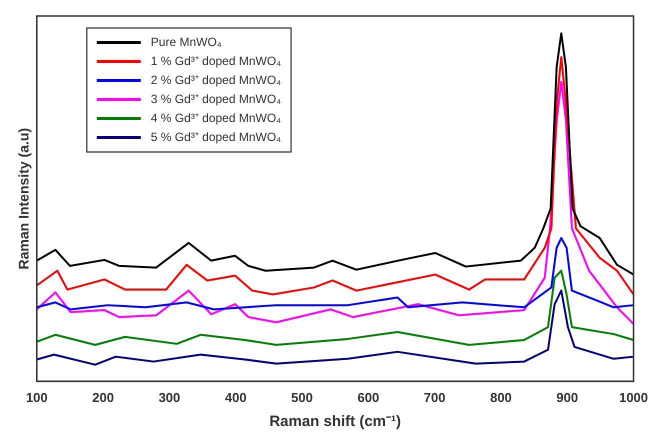 The height and width of the screenshot is (443, 659). Describe the element at coordinates (216, 137) in the screenshot. I see `legend-label: 5 % Gd³⁺ doped MnWO₄` at that location.